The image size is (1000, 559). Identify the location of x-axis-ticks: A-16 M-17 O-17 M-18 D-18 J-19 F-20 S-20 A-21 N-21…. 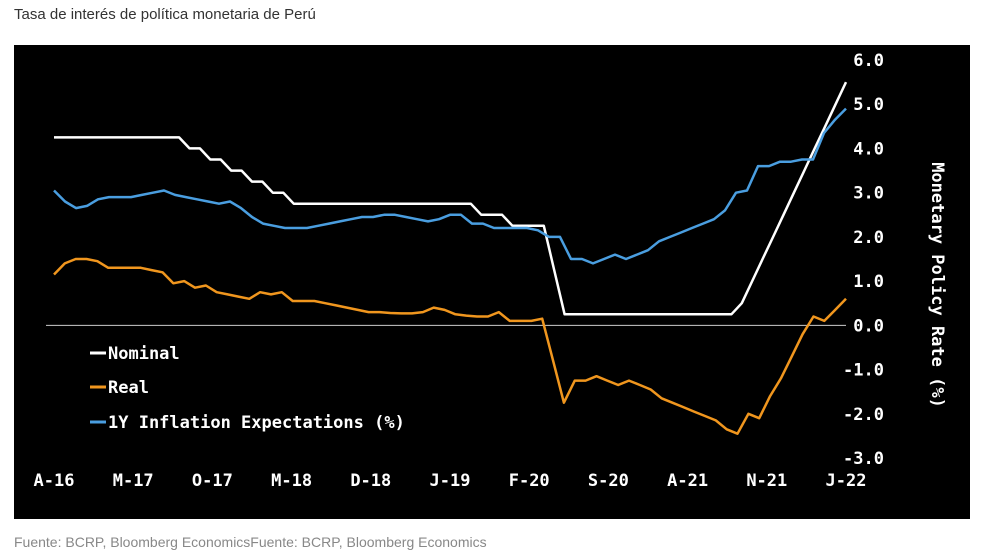
(450, 481).